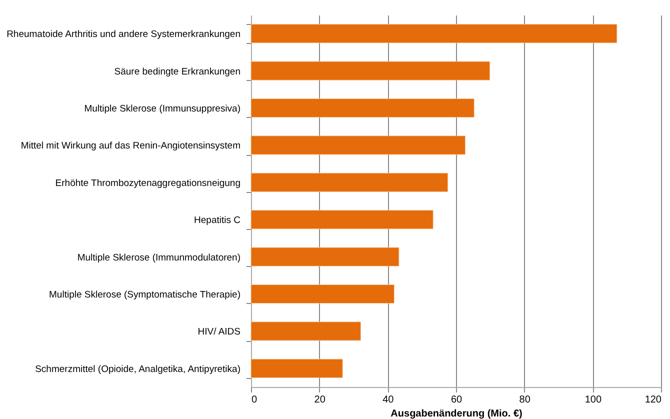  I want to click on y-tick-label: Säure bedingte Erkrankungen, so click(177, 72).